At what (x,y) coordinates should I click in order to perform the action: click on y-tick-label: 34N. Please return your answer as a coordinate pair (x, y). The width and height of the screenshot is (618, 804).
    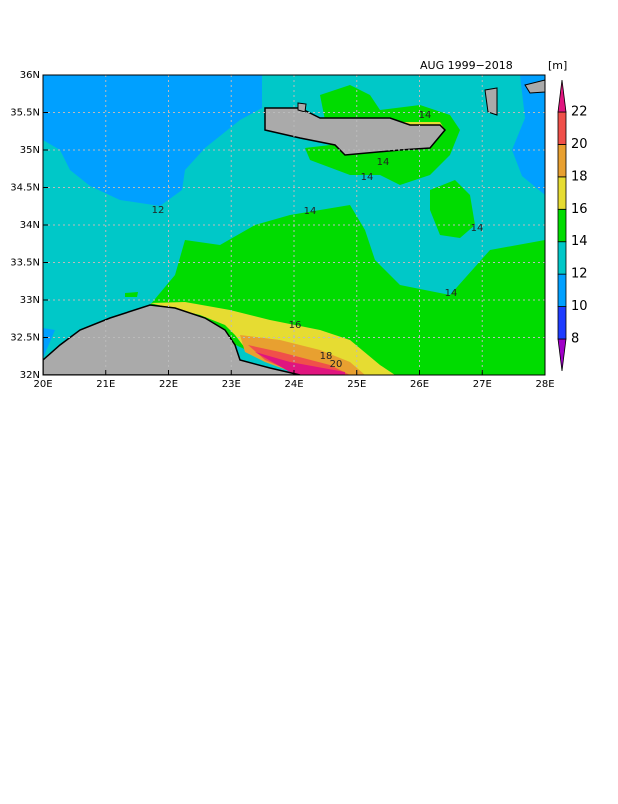
    Looking at the image, I should click on (30, 225).